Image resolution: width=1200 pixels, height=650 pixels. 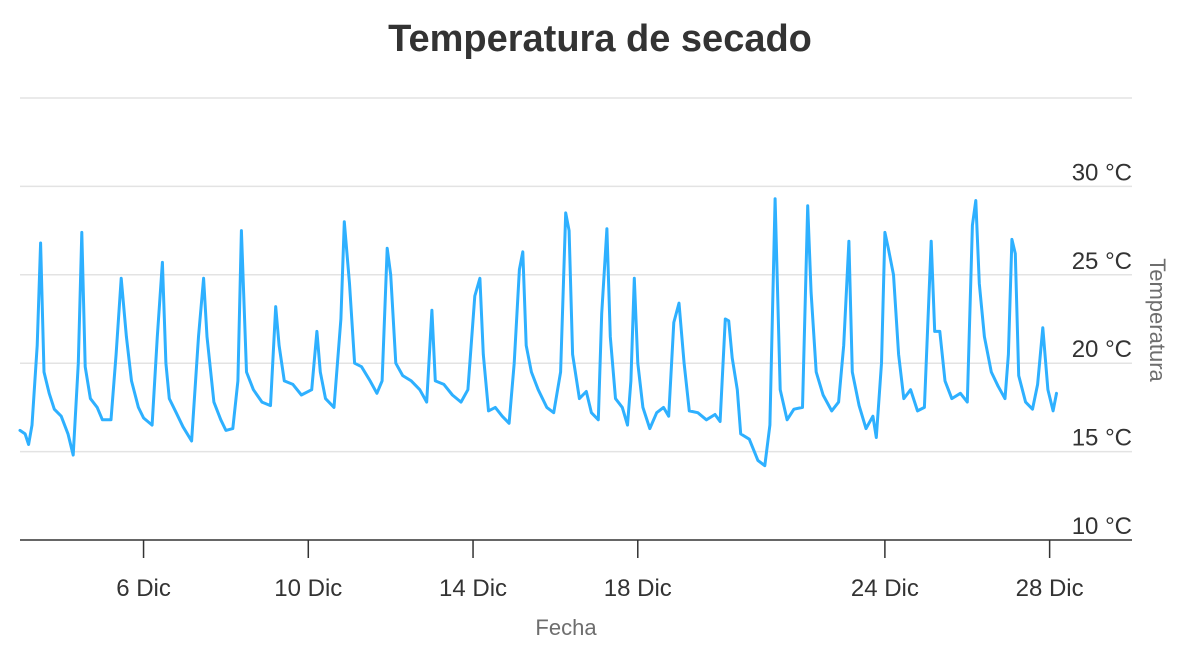 What do you see at coordinates (638, 588) in the screenshot?
I see `x-tick-label: 18 Dic` at bounding box center [638, 588].